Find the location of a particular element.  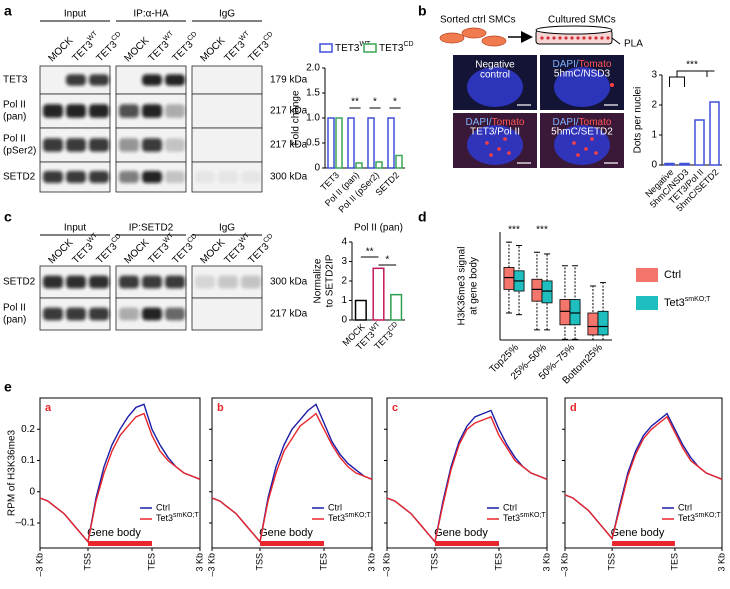

pla-to: Cultured SMCs is located at coordinates (582, 20).